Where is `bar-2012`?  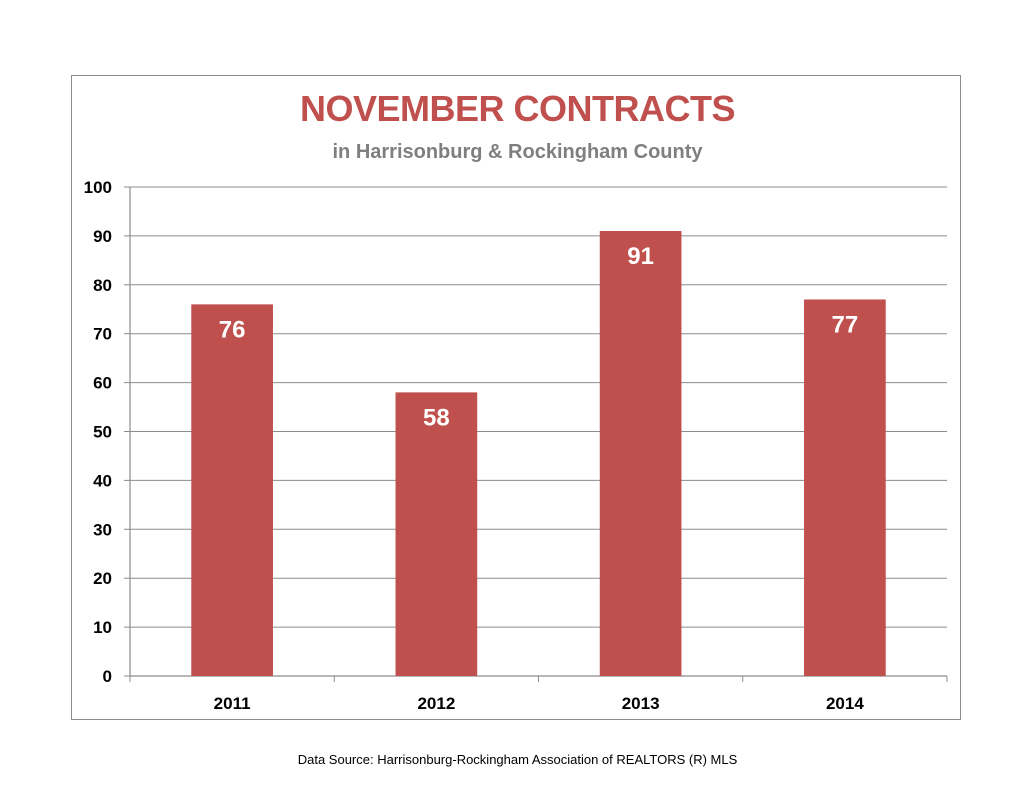 bar-2012 is located at coordinates (436, 534).